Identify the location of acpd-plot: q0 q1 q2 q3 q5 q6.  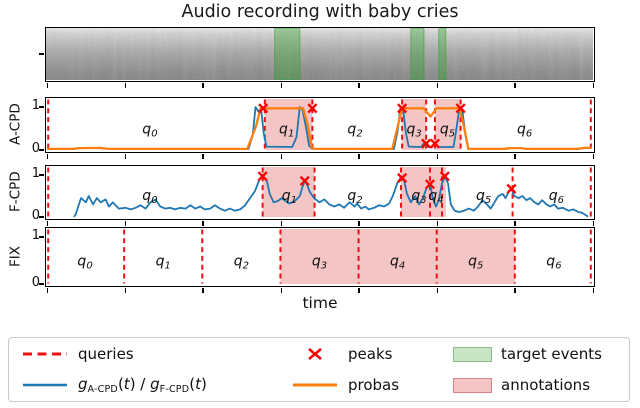
(319, 125).